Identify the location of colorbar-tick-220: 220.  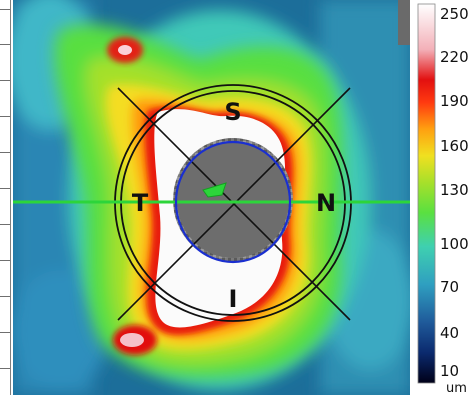
(454, 57).